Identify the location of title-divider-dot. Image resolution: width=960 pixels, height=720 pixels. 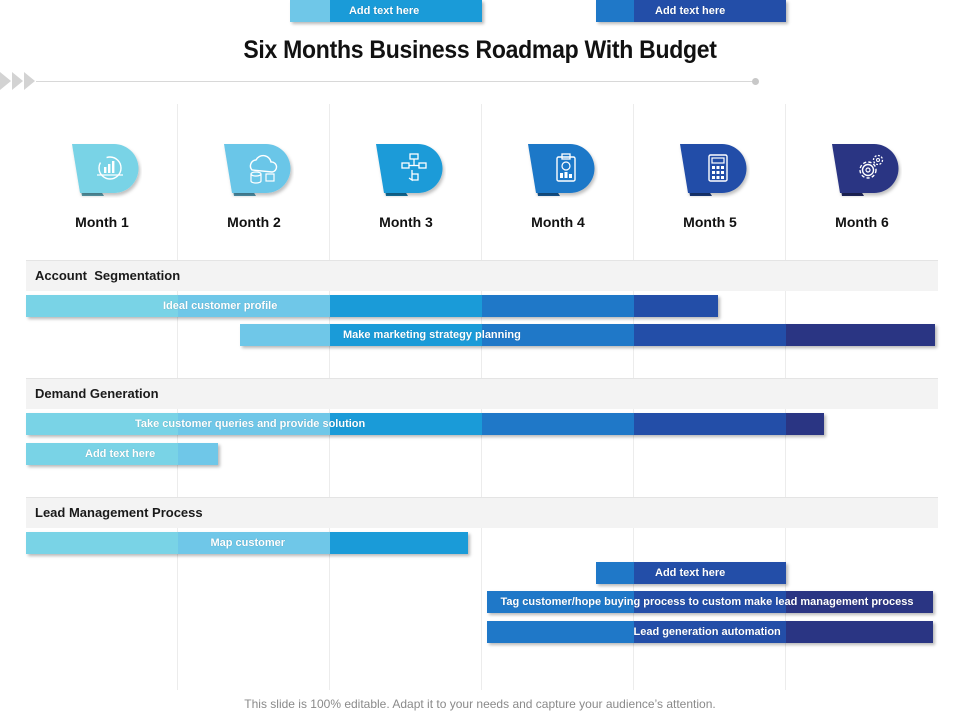
(755, 81).